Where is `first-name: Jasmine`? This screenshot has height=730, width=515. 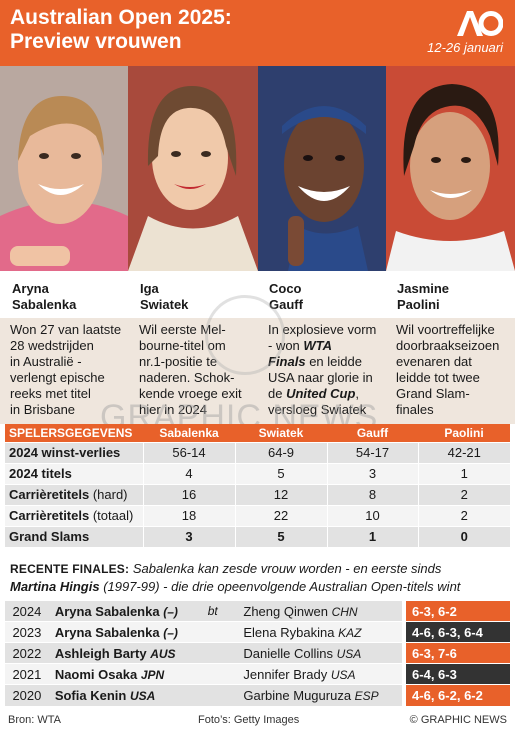 first-name: Jasmine is located at coordinates (423, 288).